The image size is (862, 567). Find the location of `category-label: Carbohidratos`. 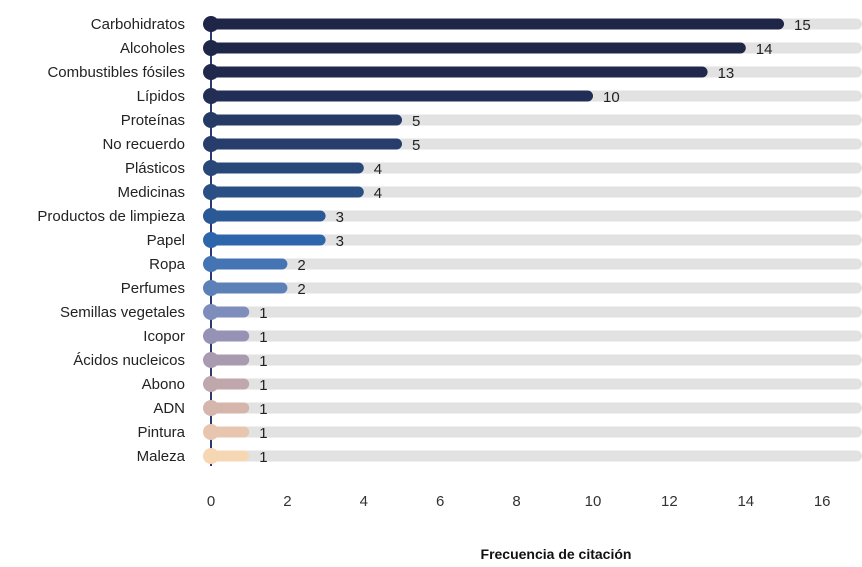

category-label: Carbohidratos is located at coordinates (138, 24).